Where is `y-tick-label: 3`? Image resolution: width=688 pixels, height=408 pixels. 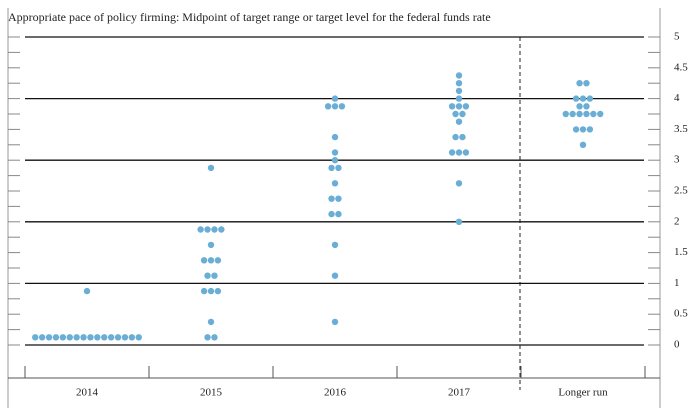
y-tick-label: 3 is located at coordinates (677, 160).